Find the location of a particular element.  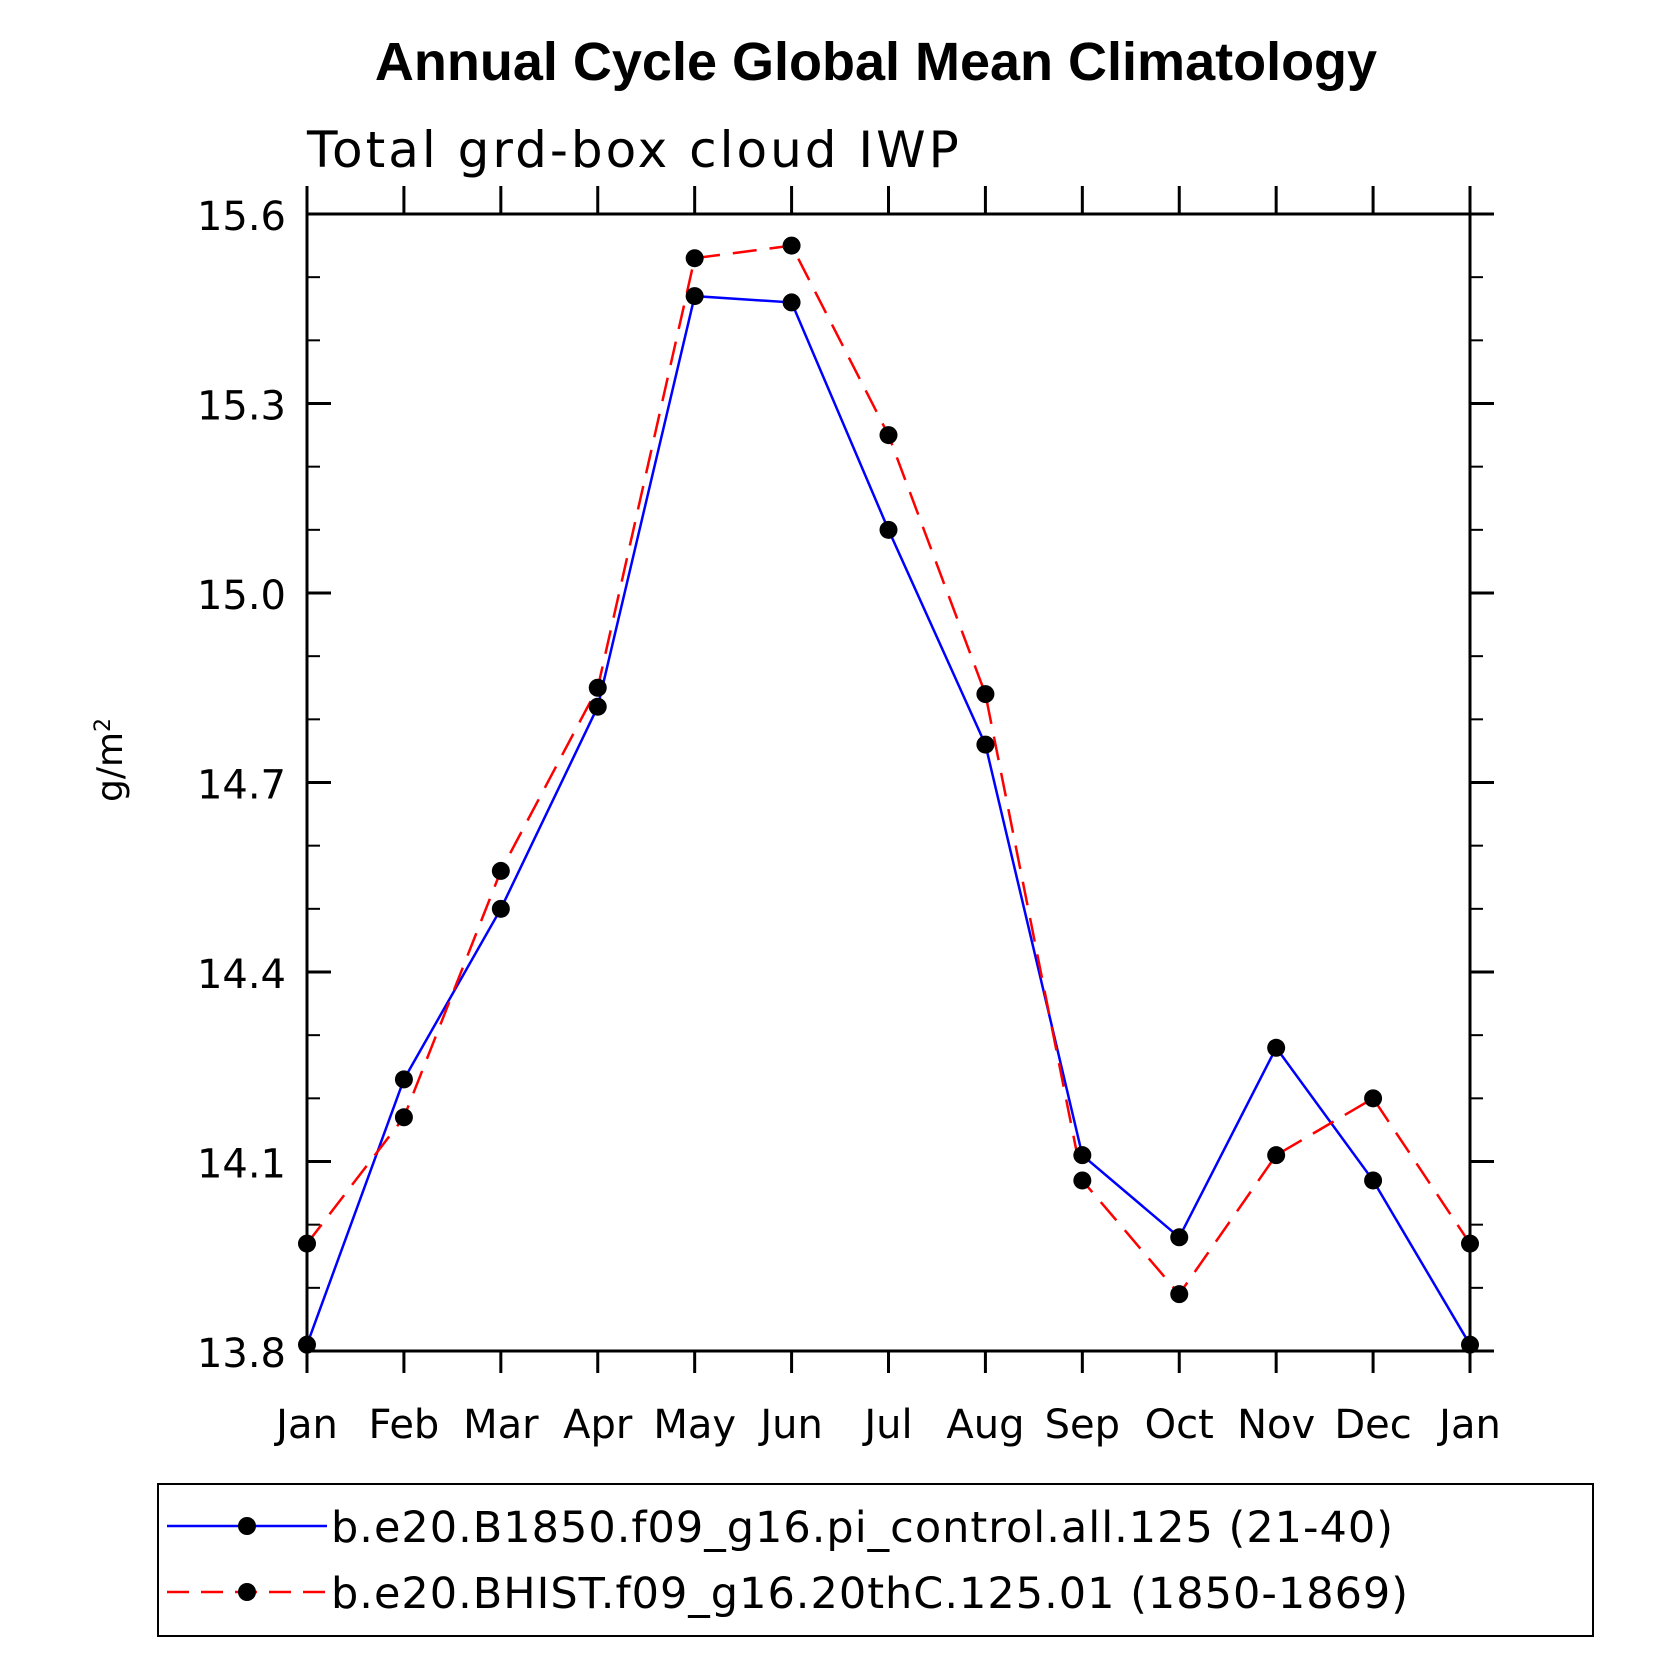

x-tick-labels: Jan Feb Mar Apr May Jun Jul Aug Sep Oct Nov Dec Jan is located at coordinates (887, 1425).